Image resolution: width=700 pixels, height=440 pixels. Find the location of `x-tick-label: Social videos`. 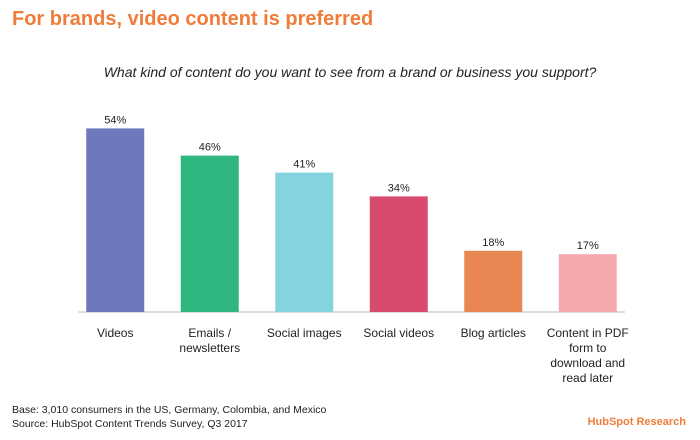

x-tick-label: Social videos is located at coordinates (399, 333).